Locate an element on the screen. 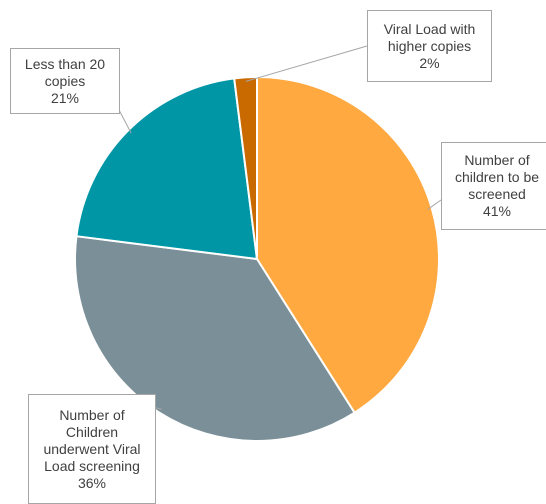 The width and height of the screenshot is (546, 504). slice-less-than-20-copies is located at coordinates (167, 169).